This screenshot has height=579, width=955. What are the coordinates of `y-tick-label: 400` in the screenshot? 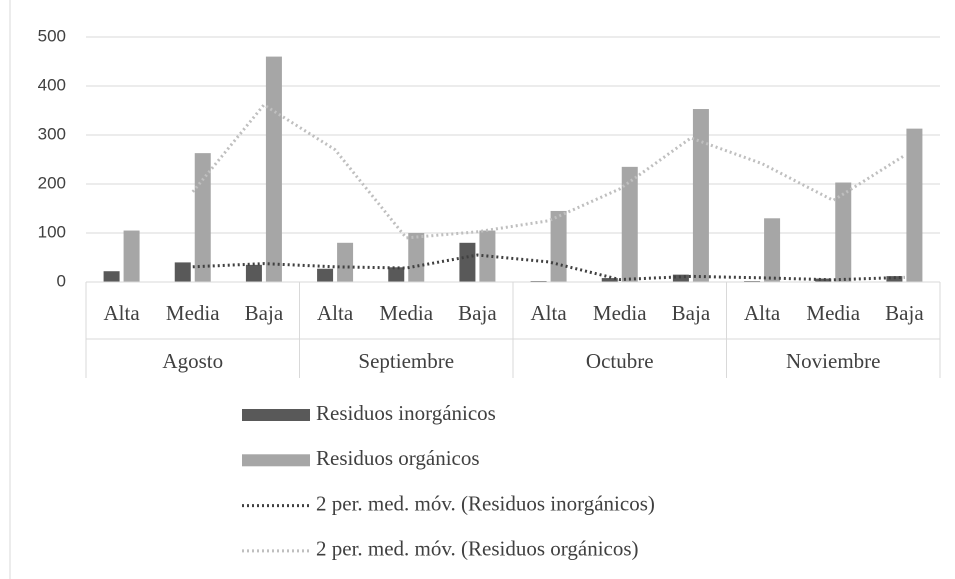 It's located at (52, 84).